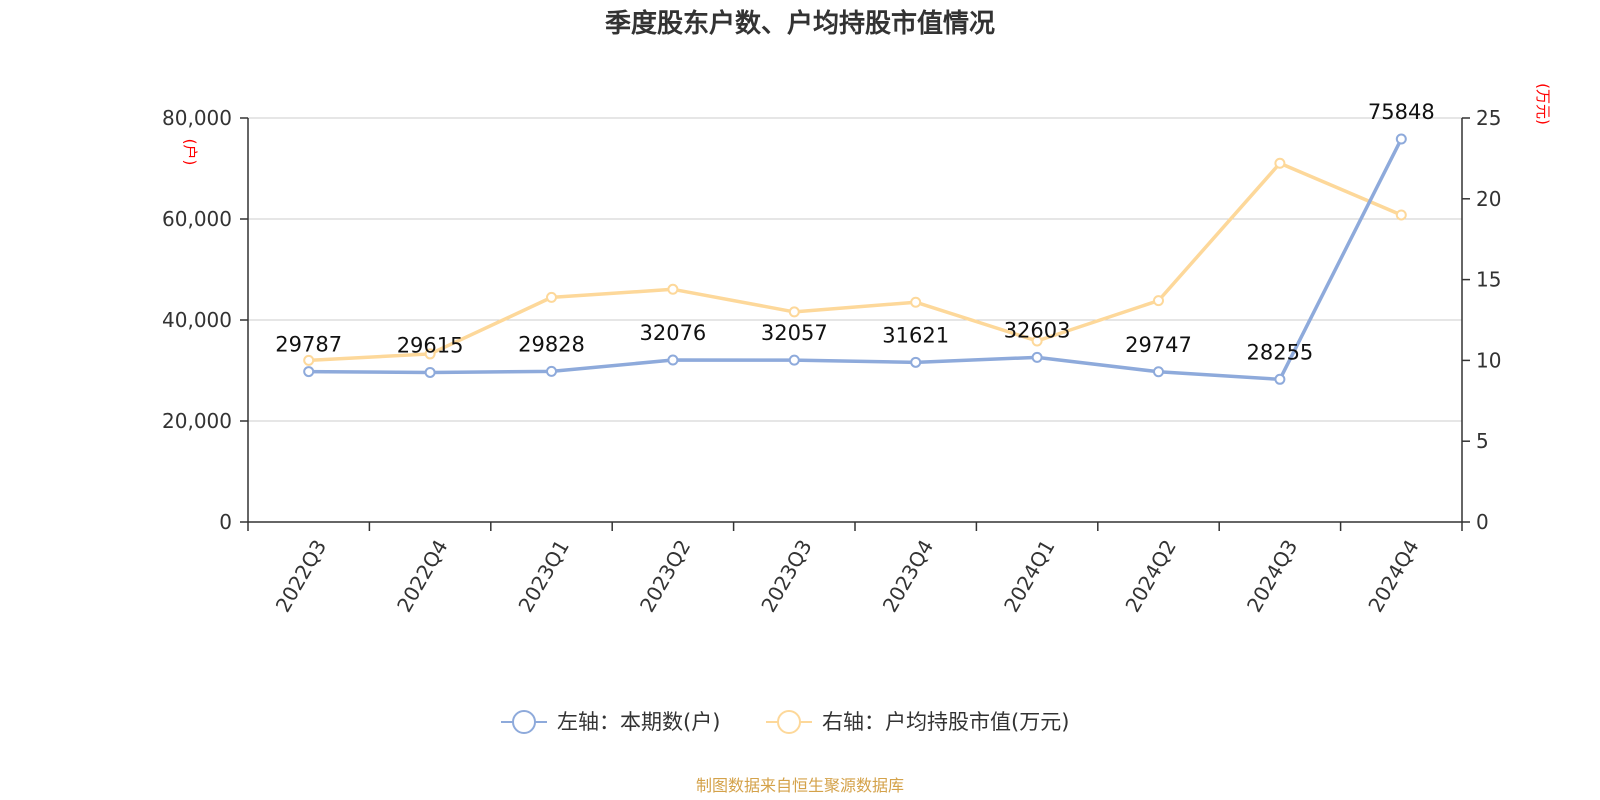  Describe the element at coordinates (1401, 112) in the screenshot. I see `data-label: 75848` at that location.